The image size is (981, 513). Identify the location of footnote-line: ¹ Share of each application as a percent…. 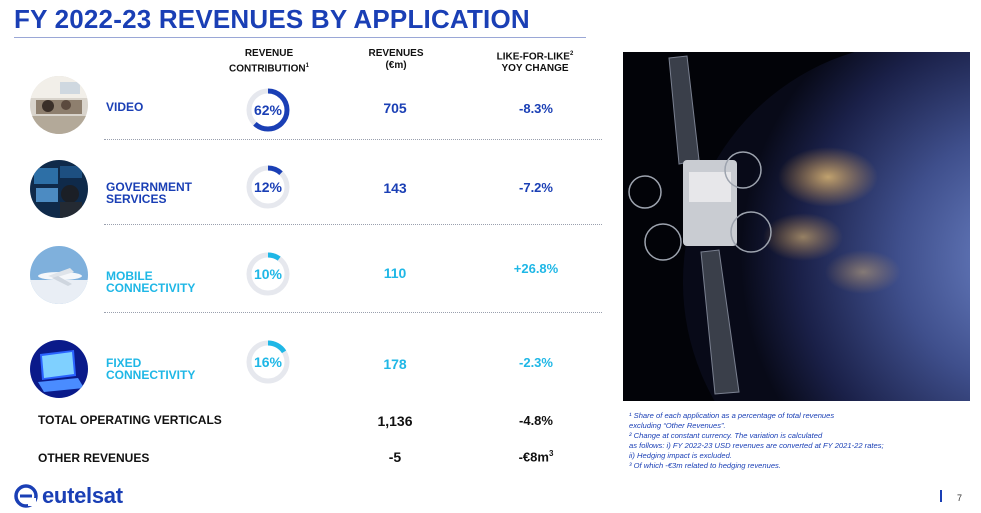
(732, 415).